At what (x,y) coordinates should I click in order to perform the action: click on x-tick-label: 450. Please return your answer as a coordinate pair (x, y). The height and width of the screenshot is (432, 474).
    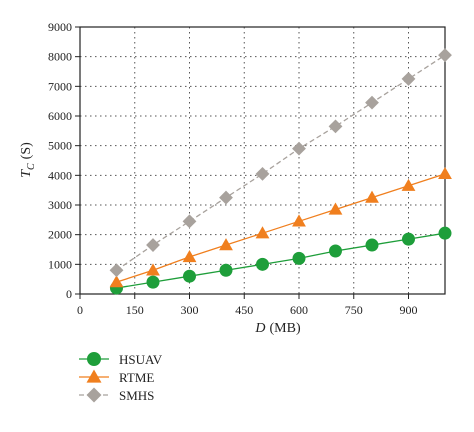
    Looking at the image, I should click on (244, 310).